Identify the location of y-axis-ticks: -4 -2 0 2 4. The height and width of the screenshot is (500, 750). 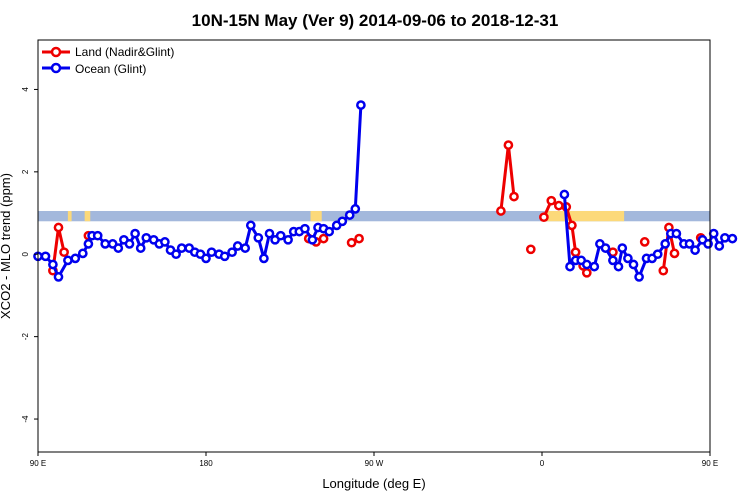
(29, 255).